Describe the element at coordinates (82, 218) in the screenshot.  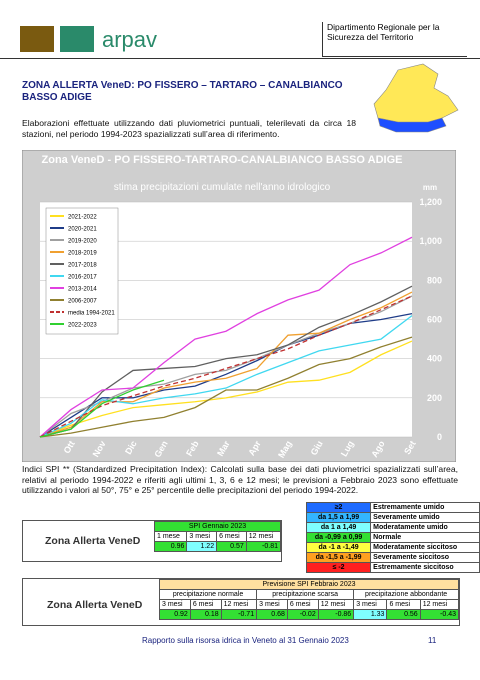
I see `legend-label: 2021-2022` at that location.